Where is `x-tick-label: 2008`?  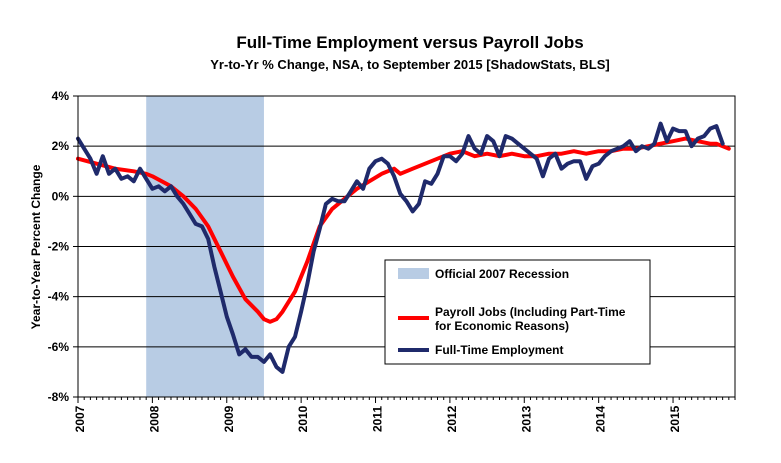
x-tick-label: 2008 is located at coordinates (154, 418).